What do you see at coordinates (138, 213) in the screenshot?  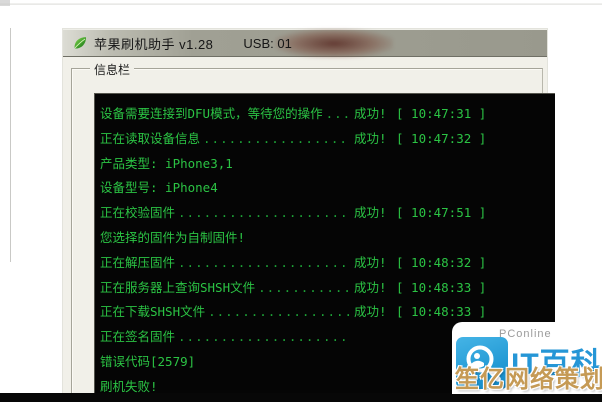 I see `log-message: 正在校验固件` at bounding box center [138, 213].